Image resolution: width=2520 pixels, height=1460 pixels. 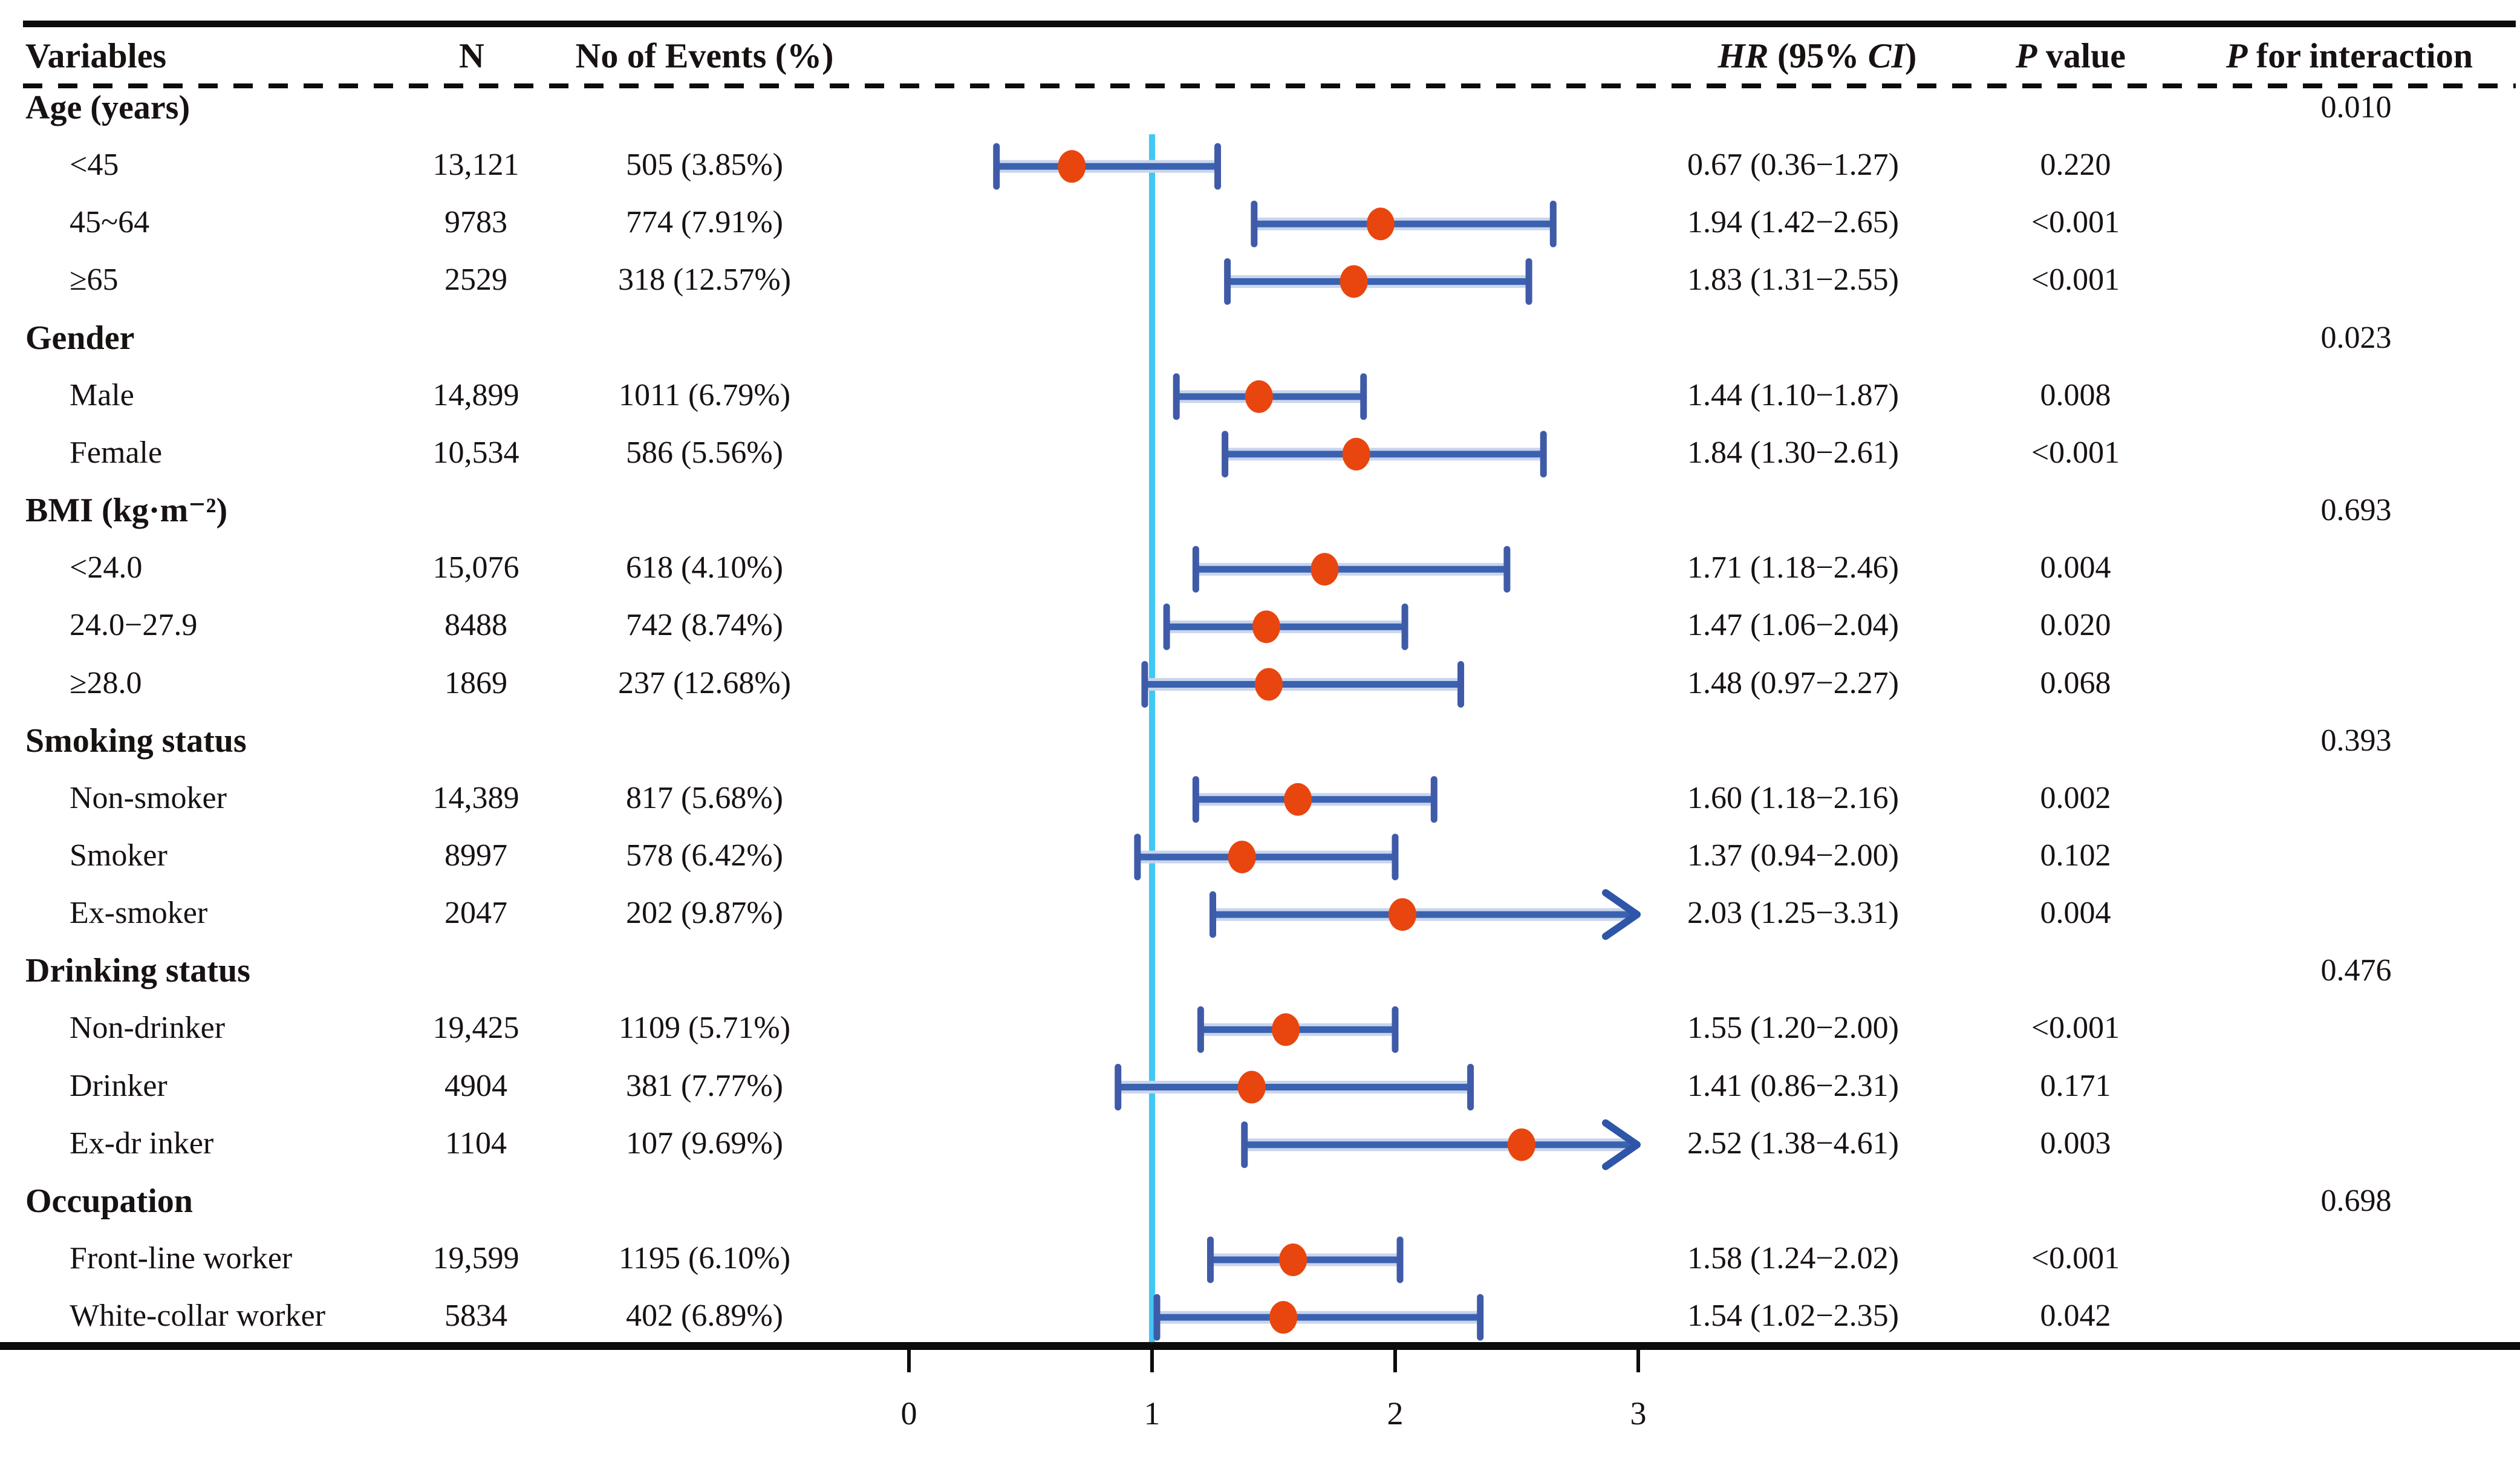 I want to click on n-value: 8997, so click(x=475, y=855).